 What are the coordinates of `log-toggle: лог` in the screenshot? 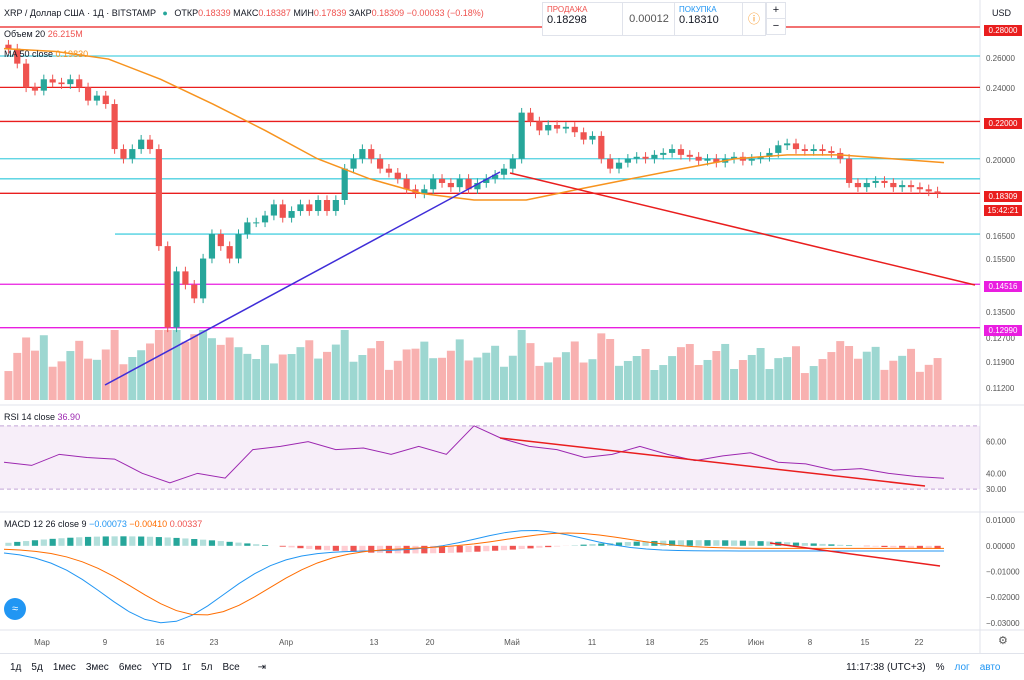 It's located at (962, 667).